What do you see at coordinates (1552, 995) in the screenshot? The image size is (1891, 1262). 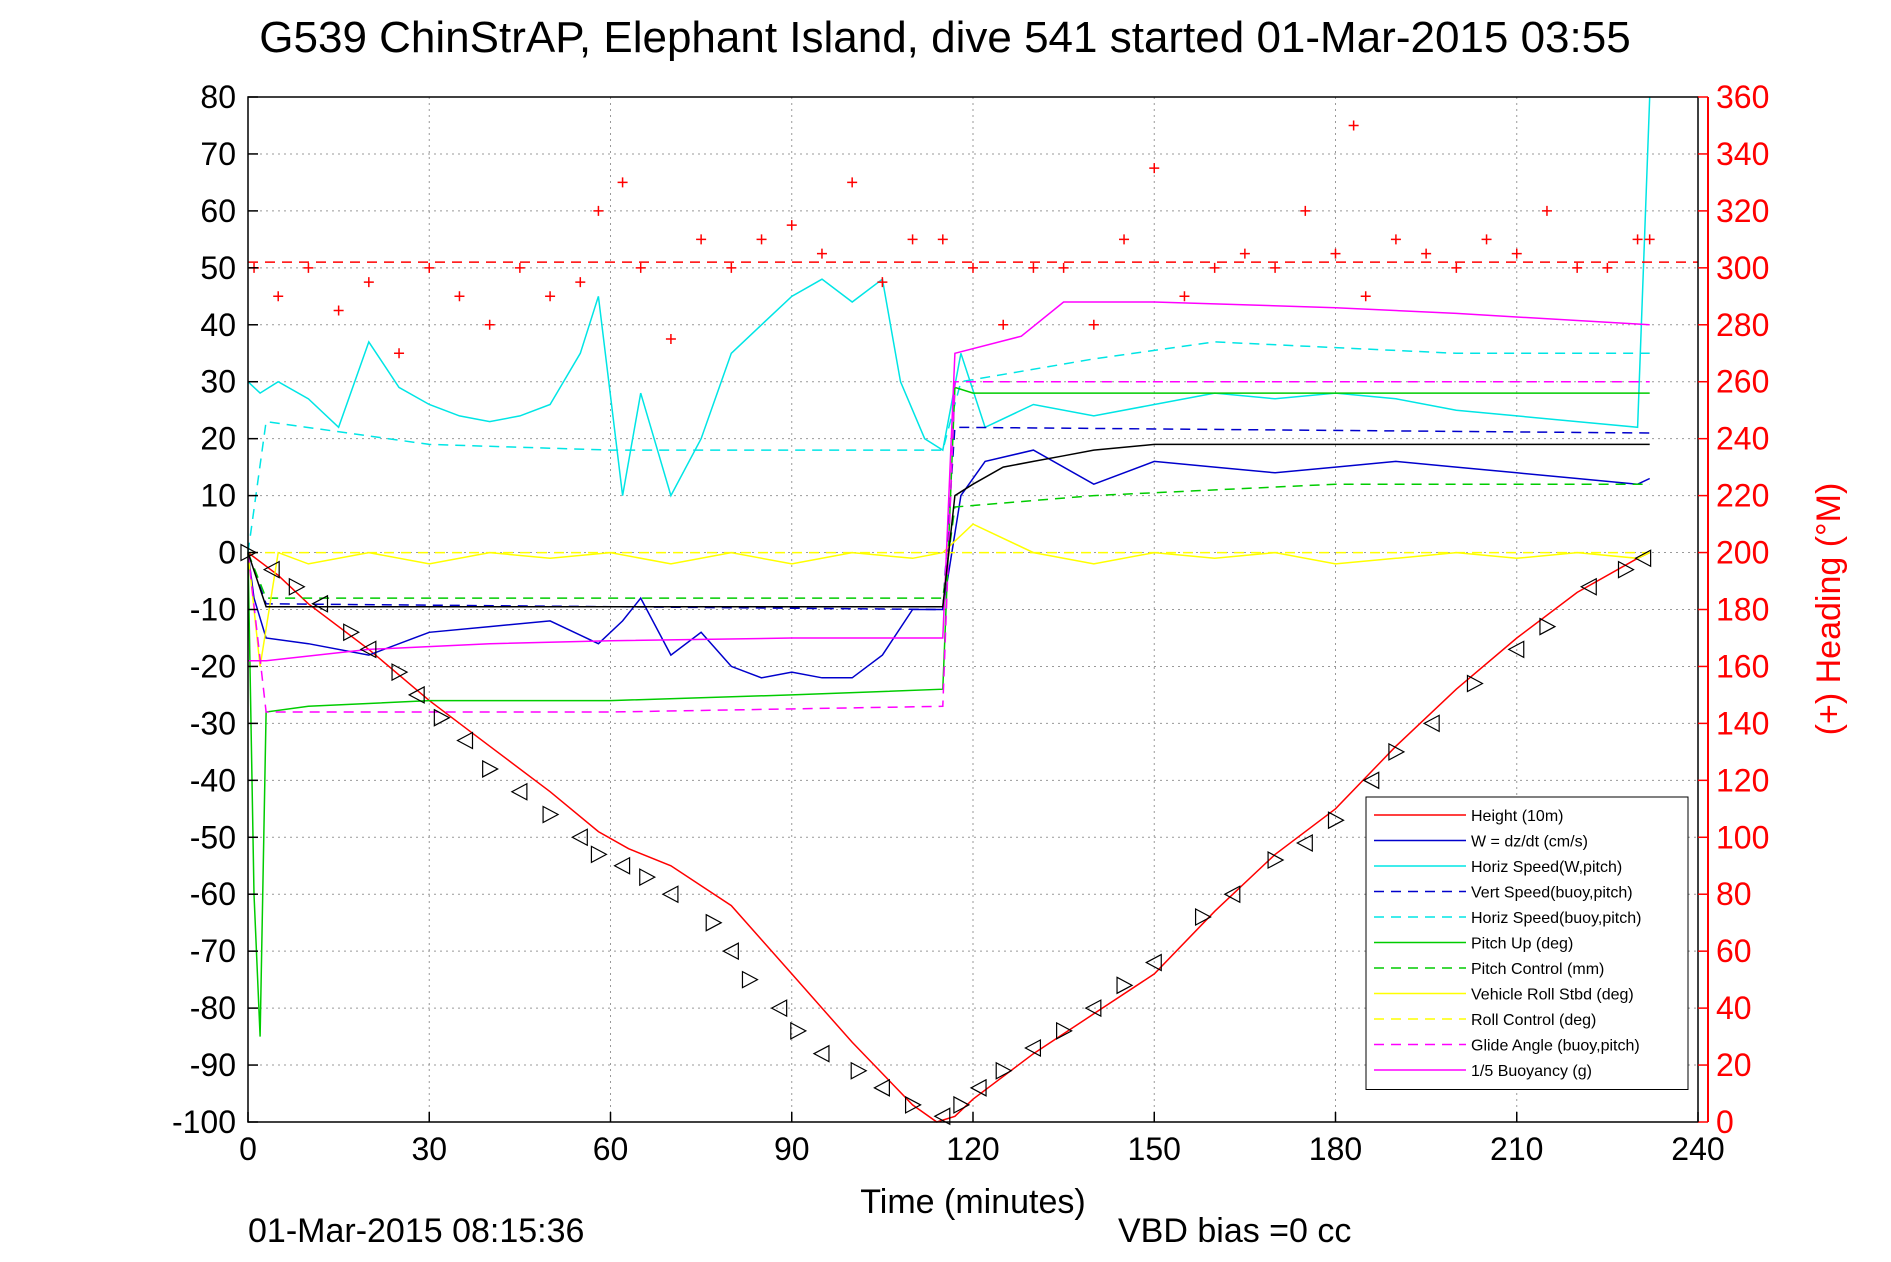 I see `legend-label: Vehicle Roll Stbd (deg)` at bounding box center [1552, 995].